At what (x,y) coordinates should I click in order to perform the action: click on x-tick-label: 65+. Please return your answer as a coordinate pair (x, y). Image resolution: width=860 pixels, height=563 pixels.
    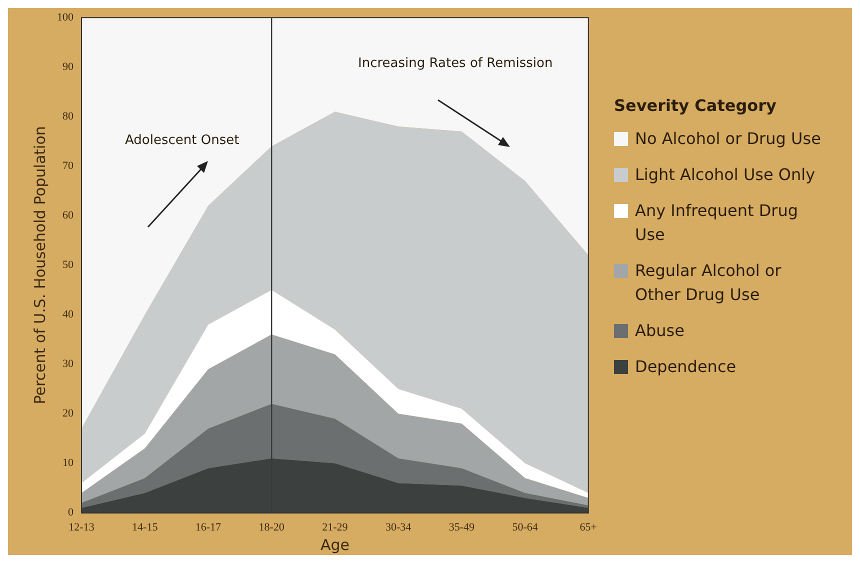
    Looking at the image, I should click on (589, 527).